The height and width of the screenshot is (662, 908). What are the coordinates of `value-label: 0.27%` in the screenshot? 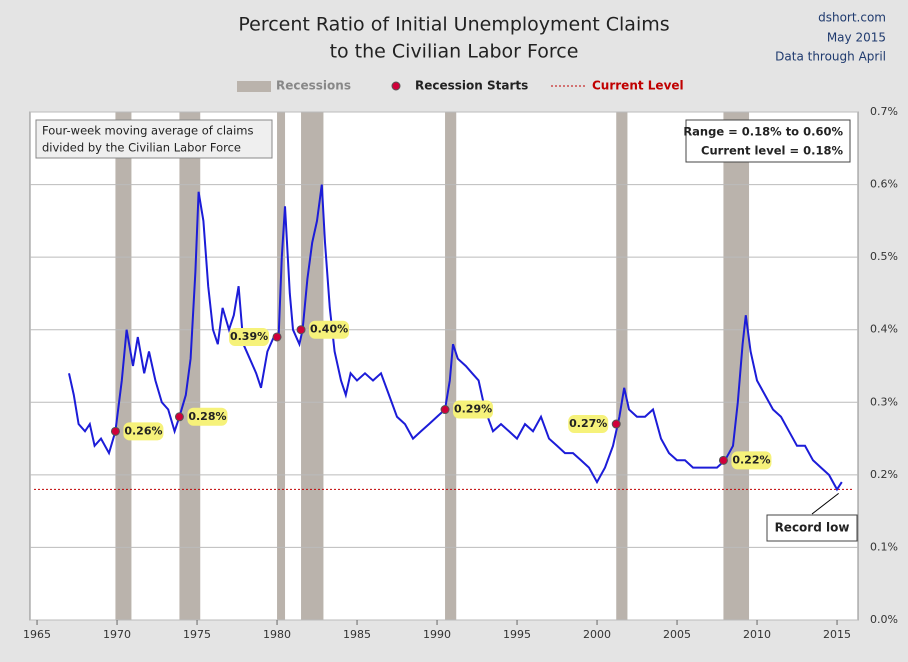 It's located at (588, 423).